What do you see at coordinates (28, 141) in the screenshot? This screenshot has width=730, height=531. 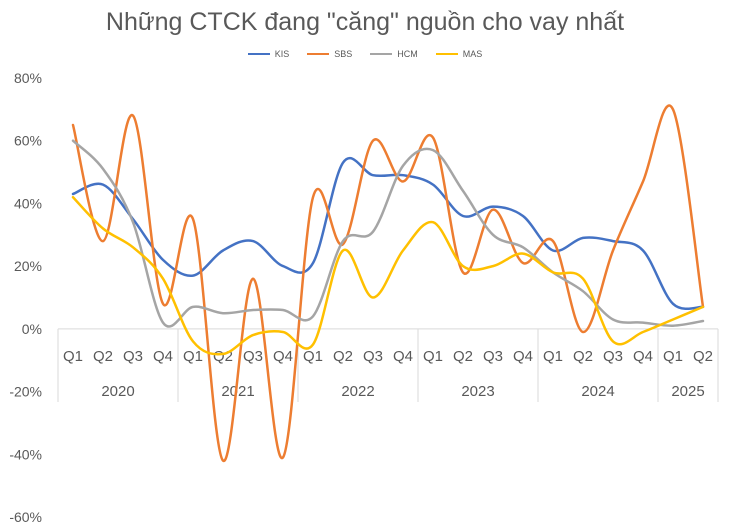 I see `y-tick-label: 60%` at bounding box center [28, 141].